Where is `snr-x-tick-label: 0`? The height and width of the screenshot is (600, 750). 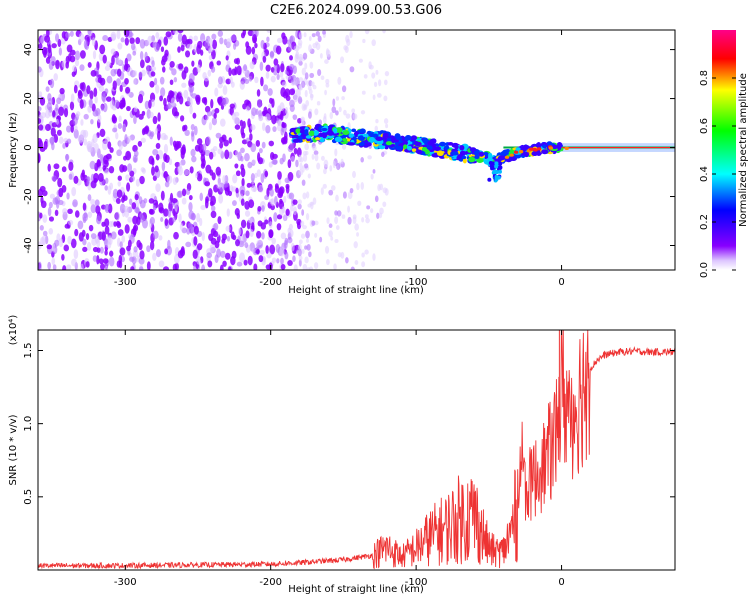
snr-x-tick-label: 0 is located at coordinates (561, 582).